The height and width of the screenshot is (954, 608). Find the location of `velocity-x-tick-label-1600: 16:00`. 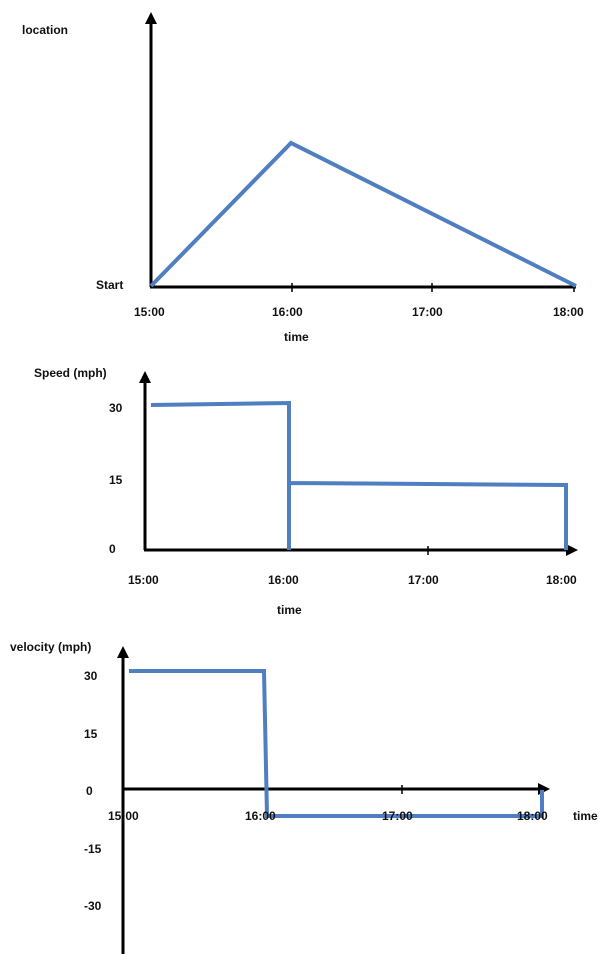

velocity-x-tick-label-1600: 16:00 is located at coordinates (260, 816).